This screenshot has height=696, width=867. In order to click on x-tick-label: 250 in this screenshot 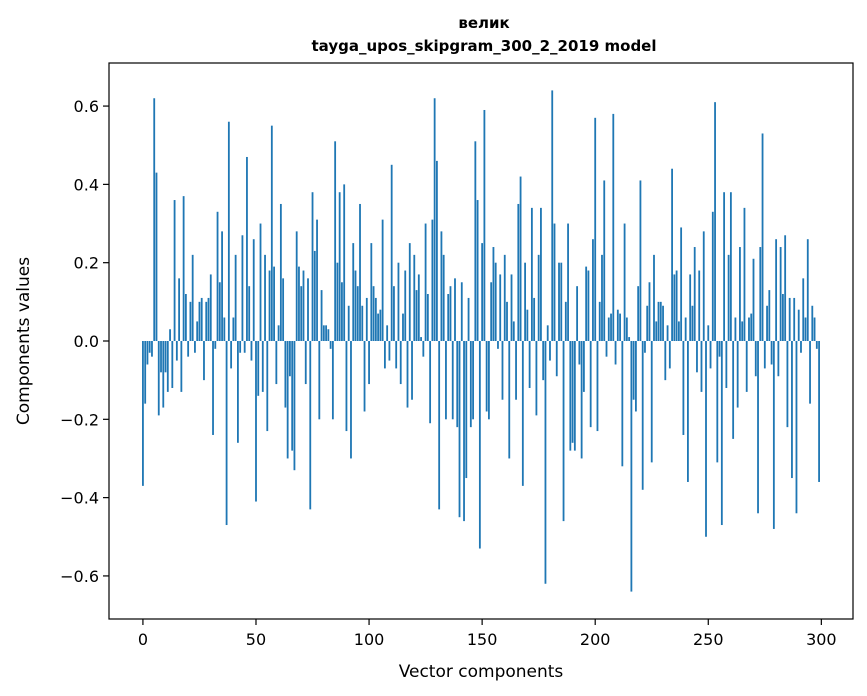, I will do `click(708, 639)`.